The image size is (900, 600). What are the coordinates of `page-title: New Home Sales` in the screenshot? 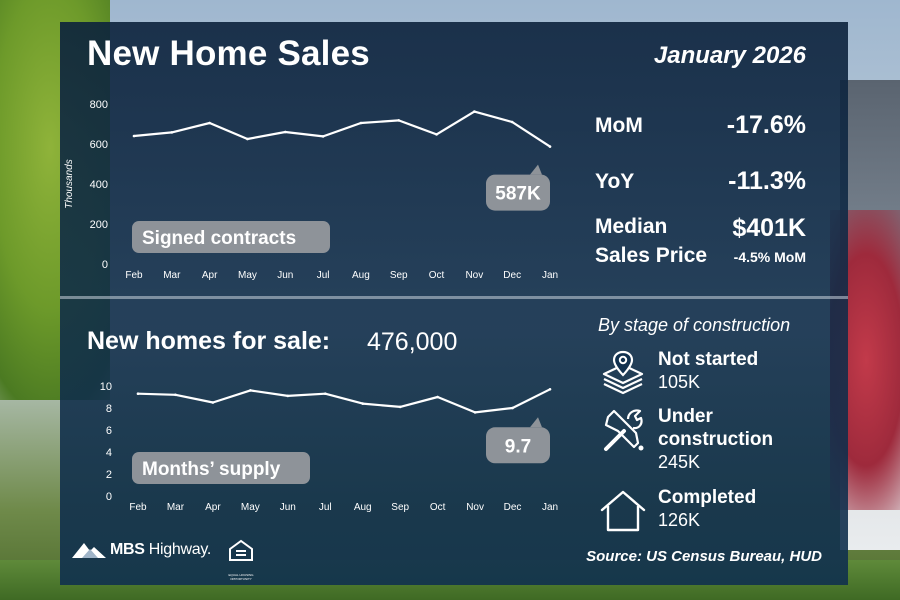 It's located at (228, 53).